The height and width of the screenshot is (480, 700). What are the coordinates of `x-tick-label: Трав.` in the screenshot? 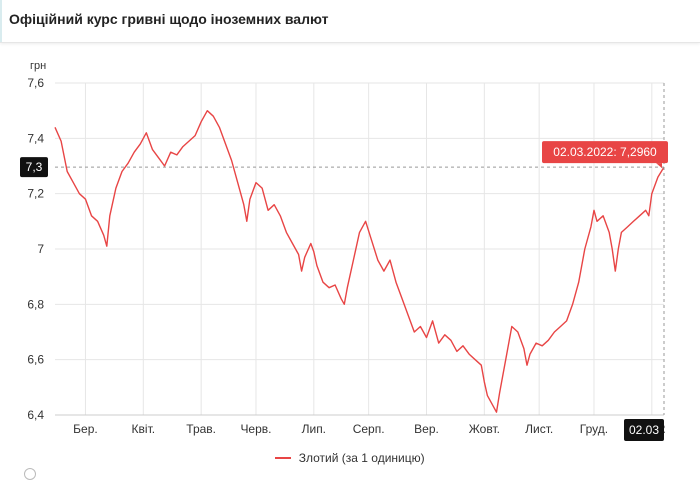 It's located at (201, 429).